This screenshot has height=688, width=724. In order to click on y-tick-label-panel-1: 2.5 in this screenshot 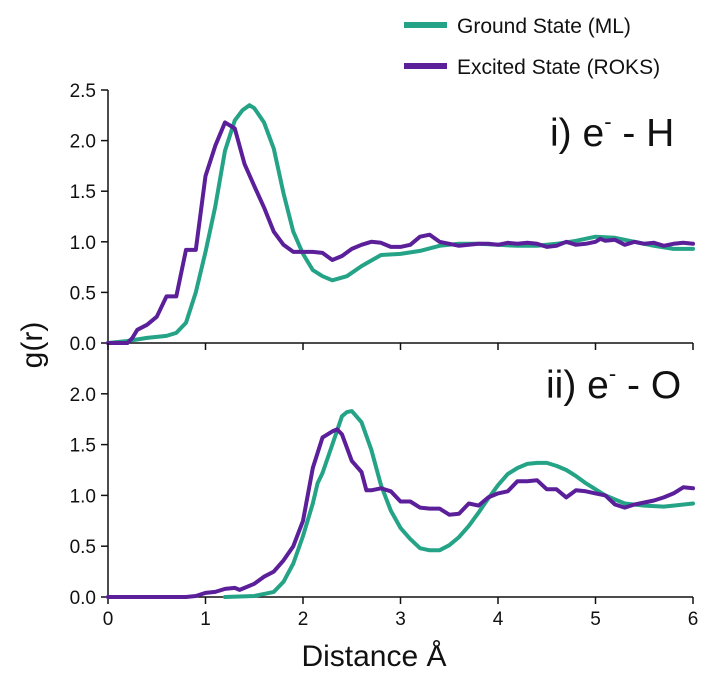, I will do `click(83, 91)`.